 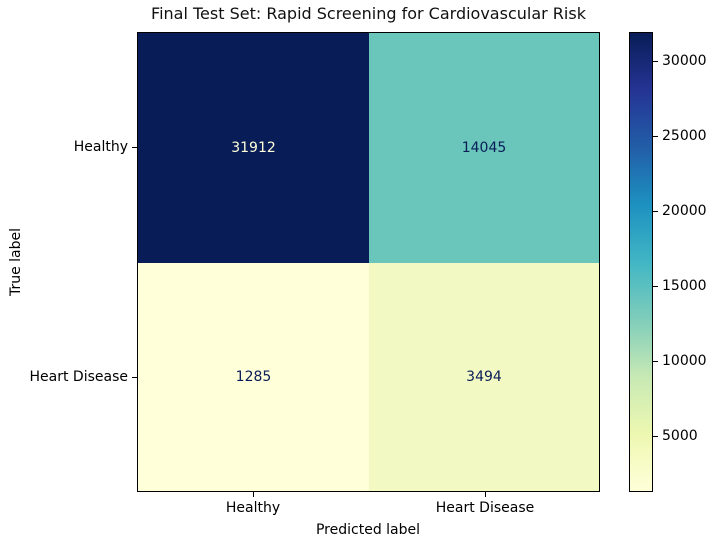 What do you see at coordinates (684, 60) in the screenshot?
I see `colorbar-tick-label: 30000` at bounding box center [684, 60].